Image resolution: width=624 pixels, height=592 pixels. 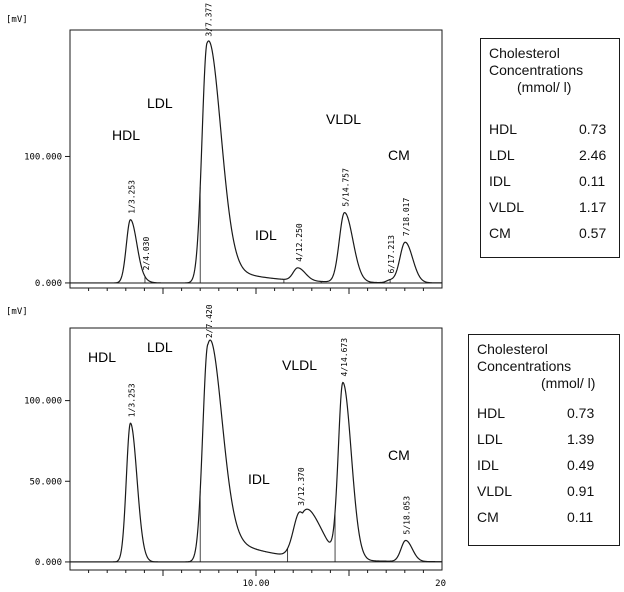 What do you see at coordinates (45, 482) in the screenshot?
I see `y-tick-label: 50.000` at bounding box center [45, 482].